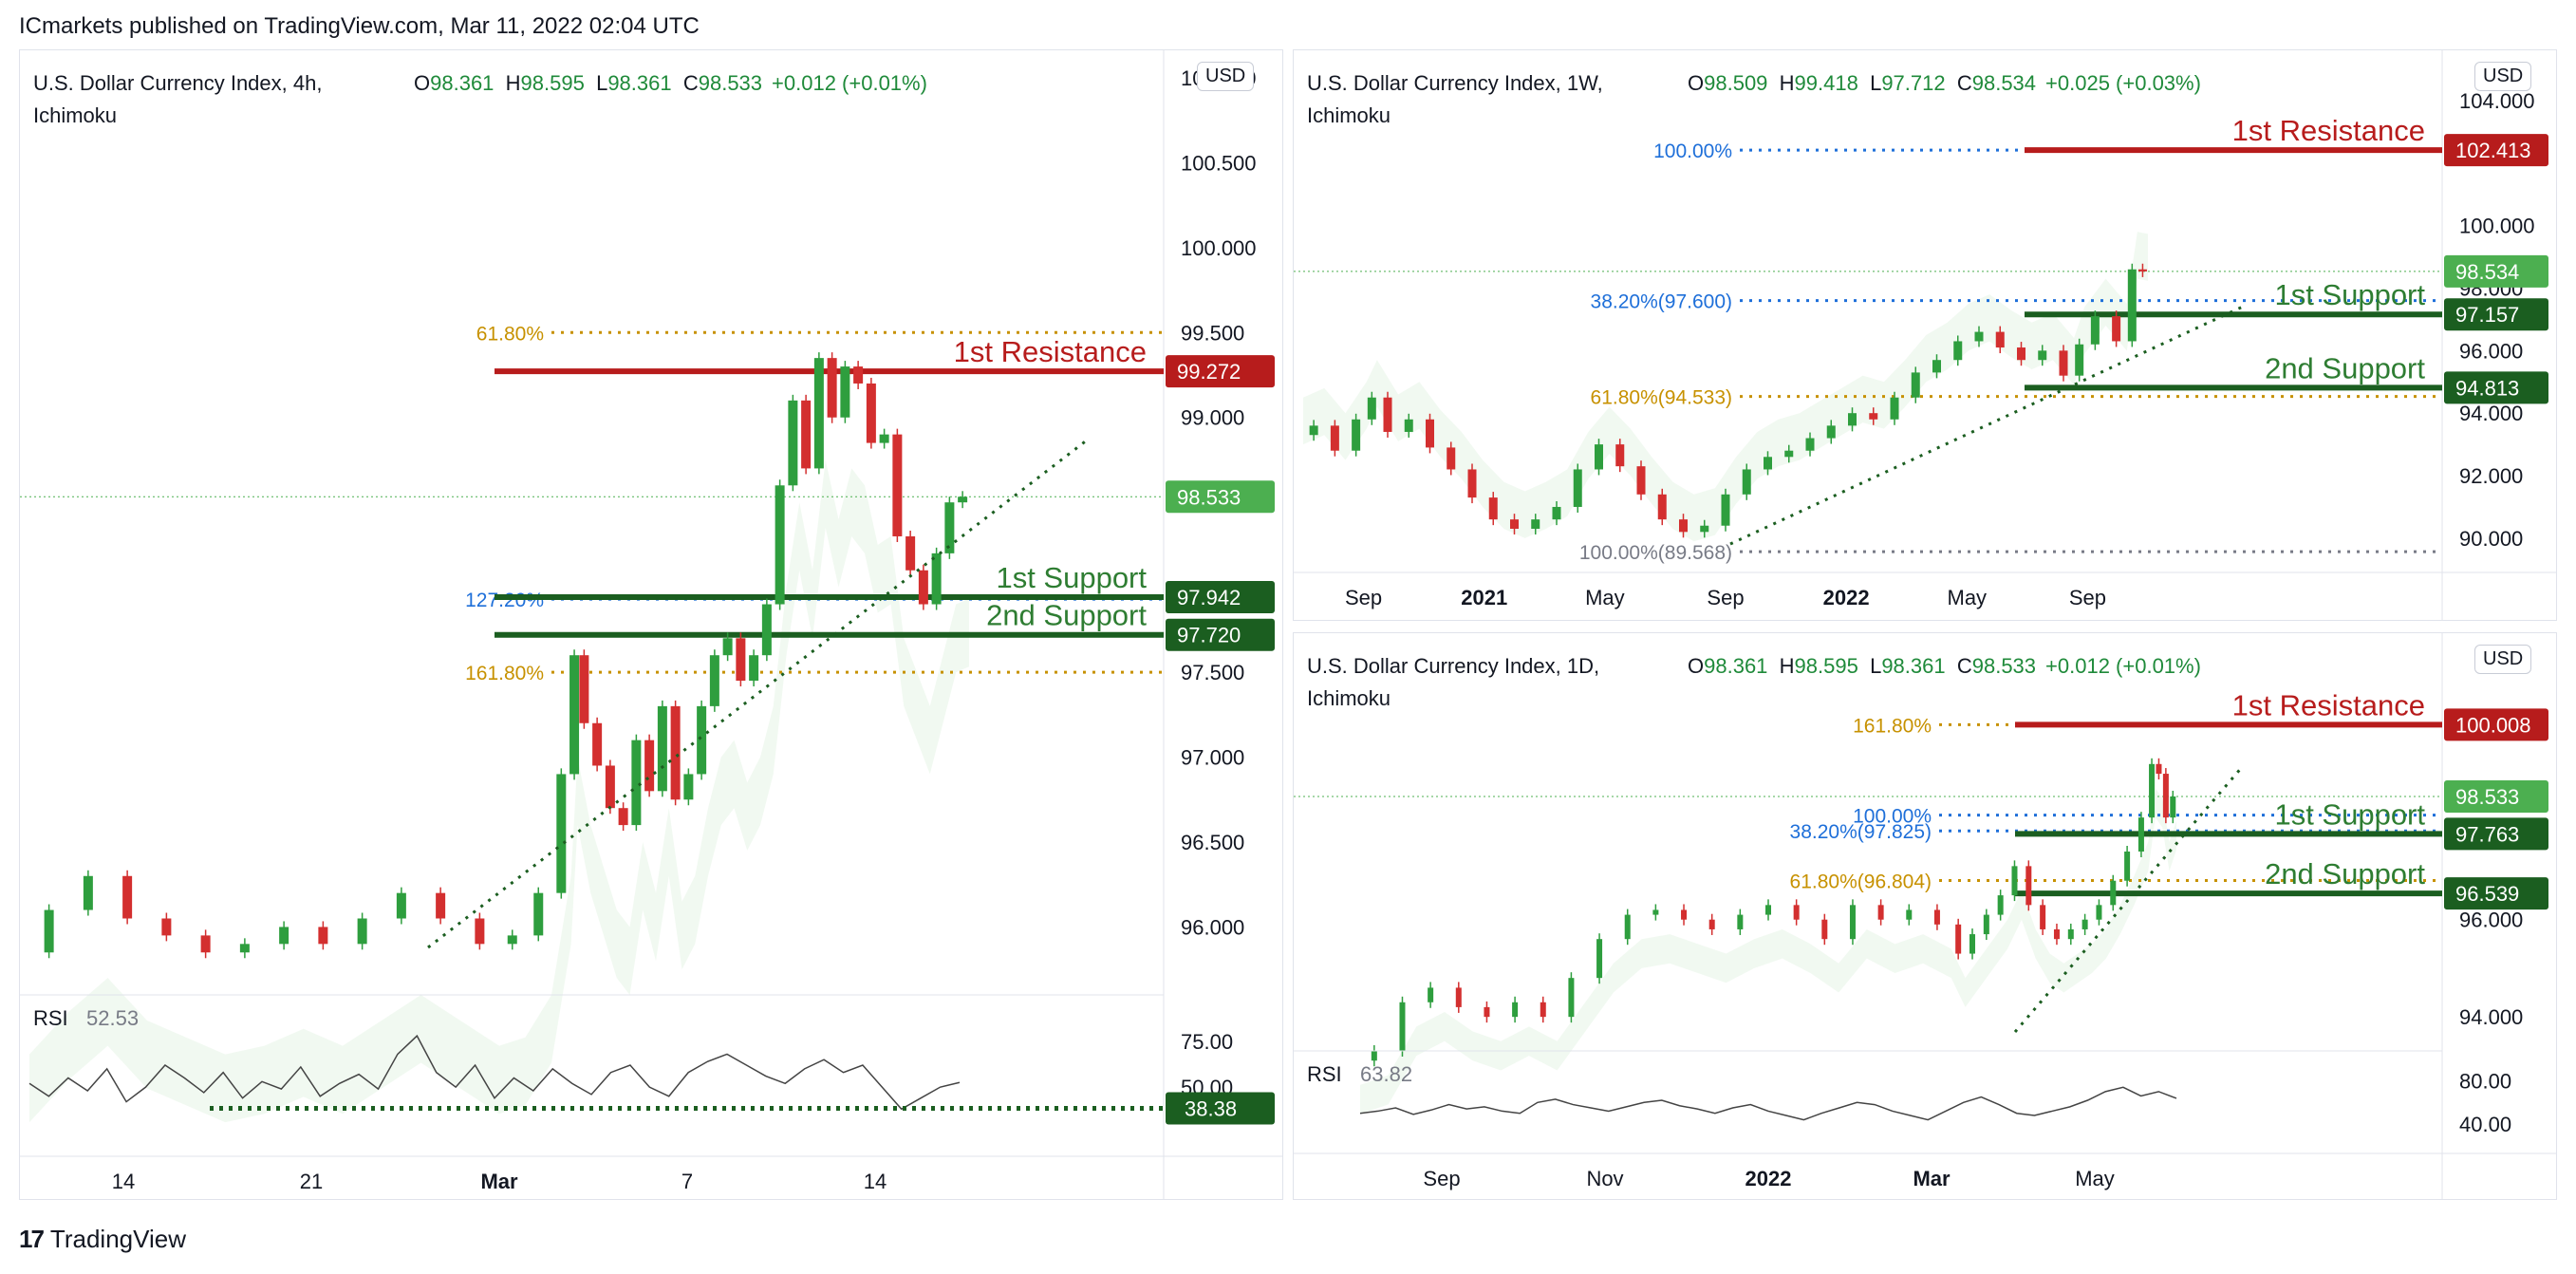  What do you see at coordinates (1692, 151) in the screenshot?
I see `fib-level-label: 100.00%` at bounding box center [1692, 151].